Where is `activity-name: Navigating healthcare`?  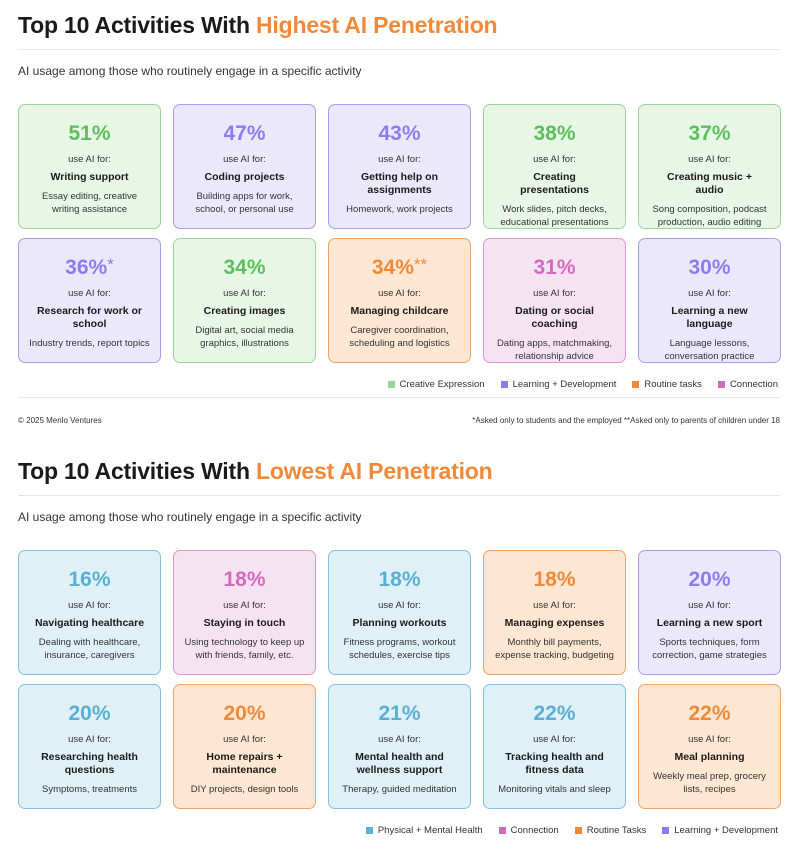 activity-name: Navigating healthcare is located at coordinates (89, 623).